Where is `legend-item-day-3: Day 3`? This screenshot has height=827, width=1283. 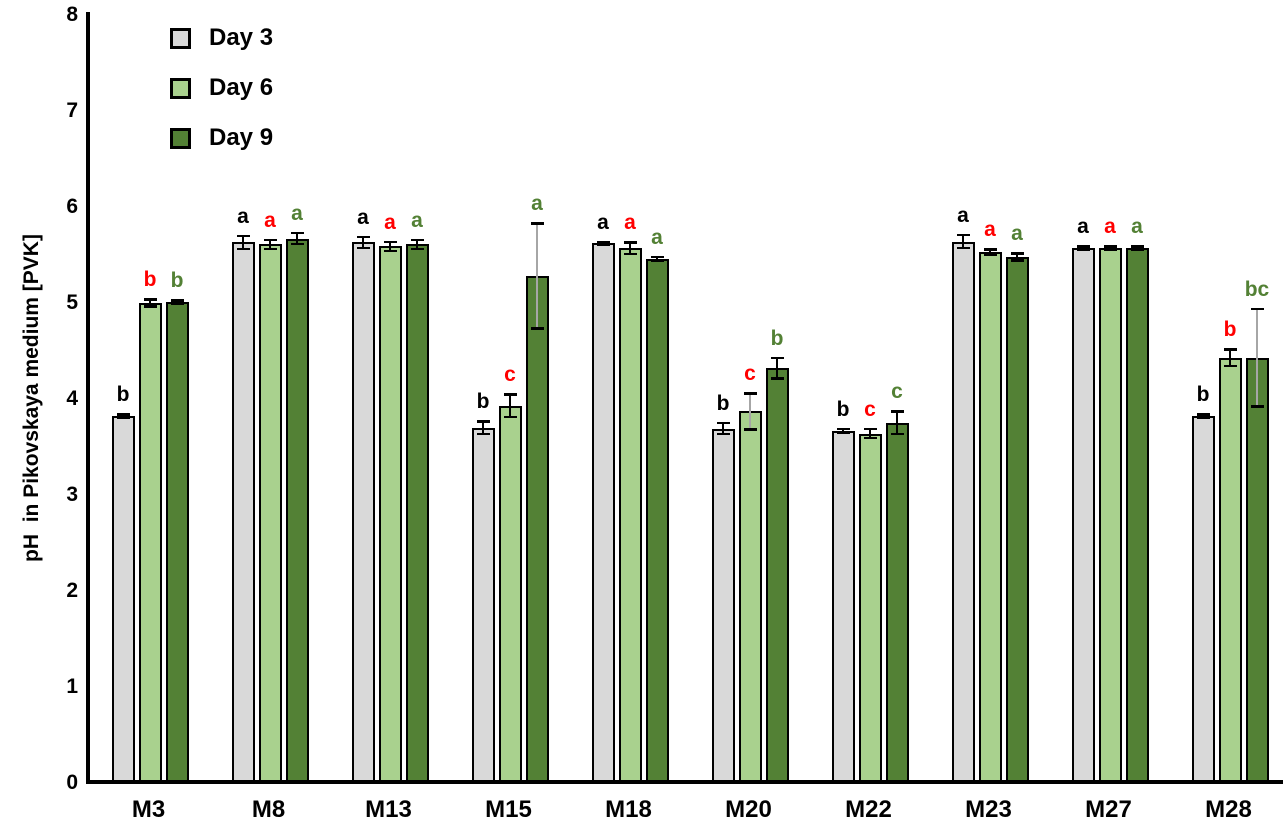 legend-item-day-3: Day 3 is located at coordinates (221, 38).